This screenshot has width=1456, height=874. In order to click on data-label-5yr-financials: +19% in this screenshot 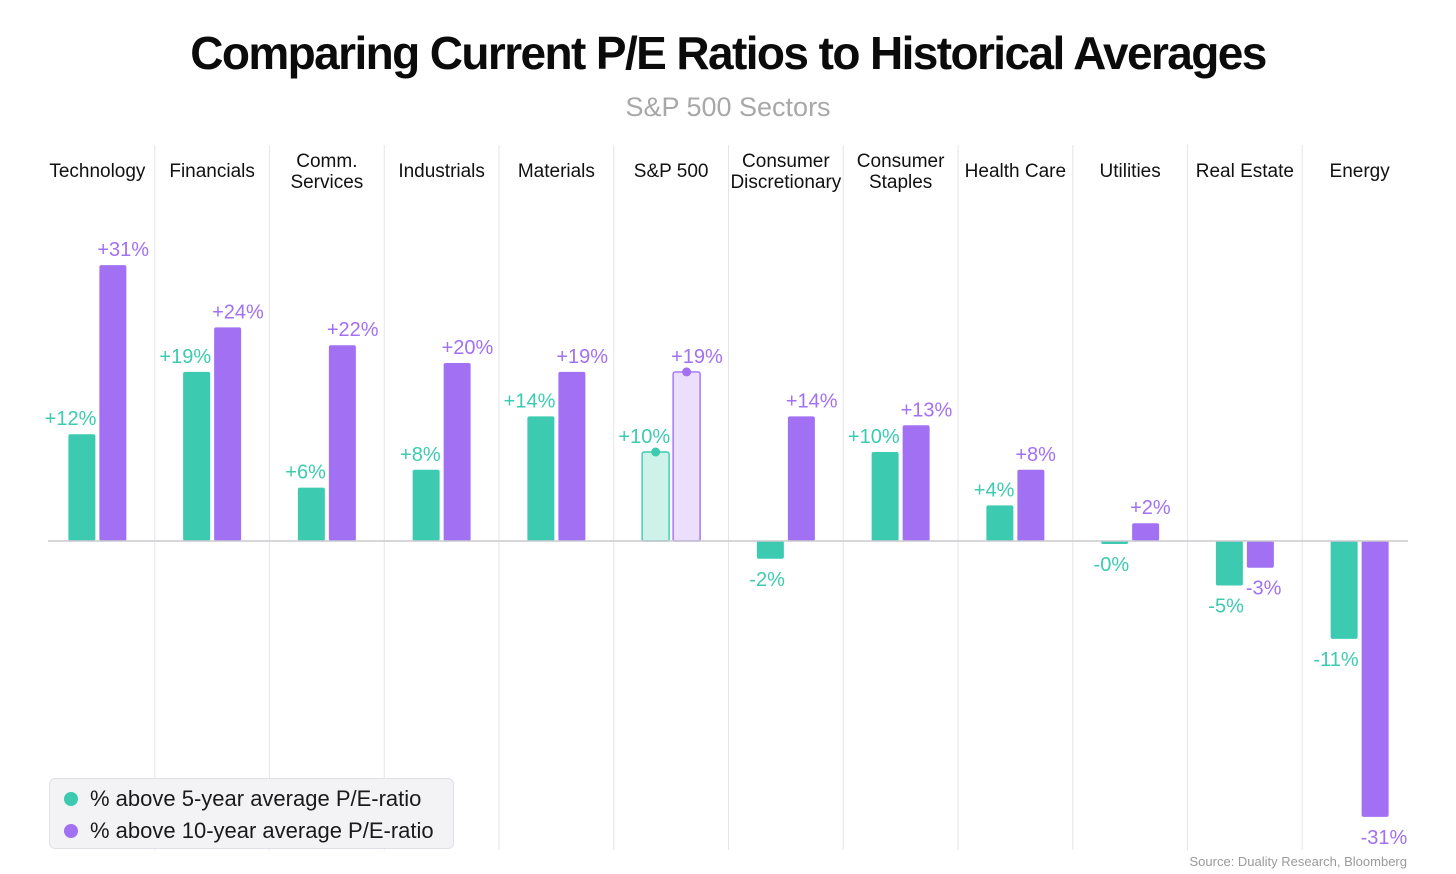, I will do `click(185, 357)`.